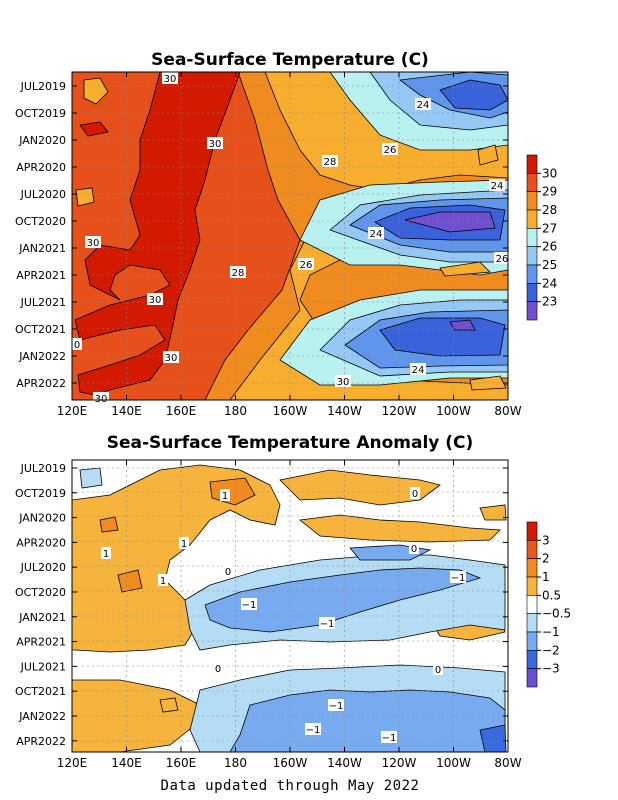 Image resolution: width=618 pixels, height=800 pixels. Describe the element at coordinates (43, 666) in the screenshot. I see `y-tick-label: JUL2021` at that location.